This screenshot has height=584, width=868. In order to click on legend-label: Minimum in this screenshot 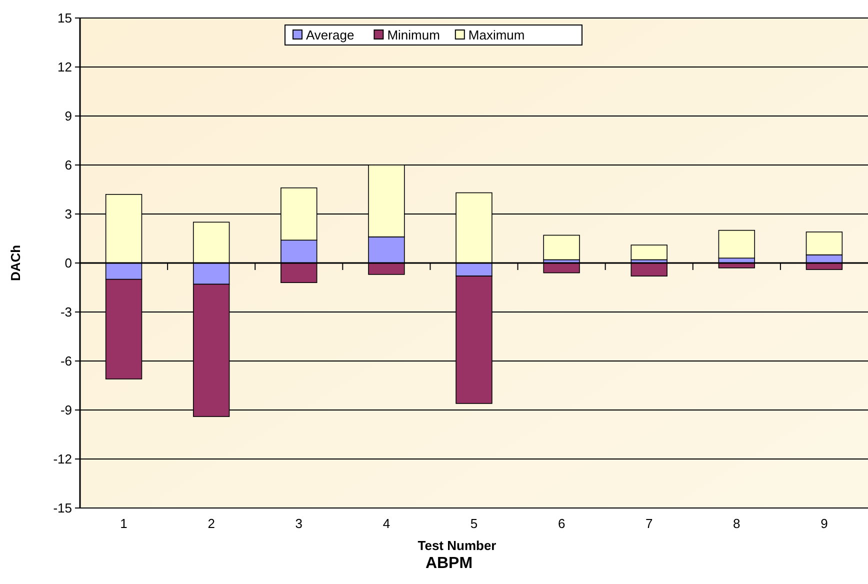, I will do `click(413, 35)`.